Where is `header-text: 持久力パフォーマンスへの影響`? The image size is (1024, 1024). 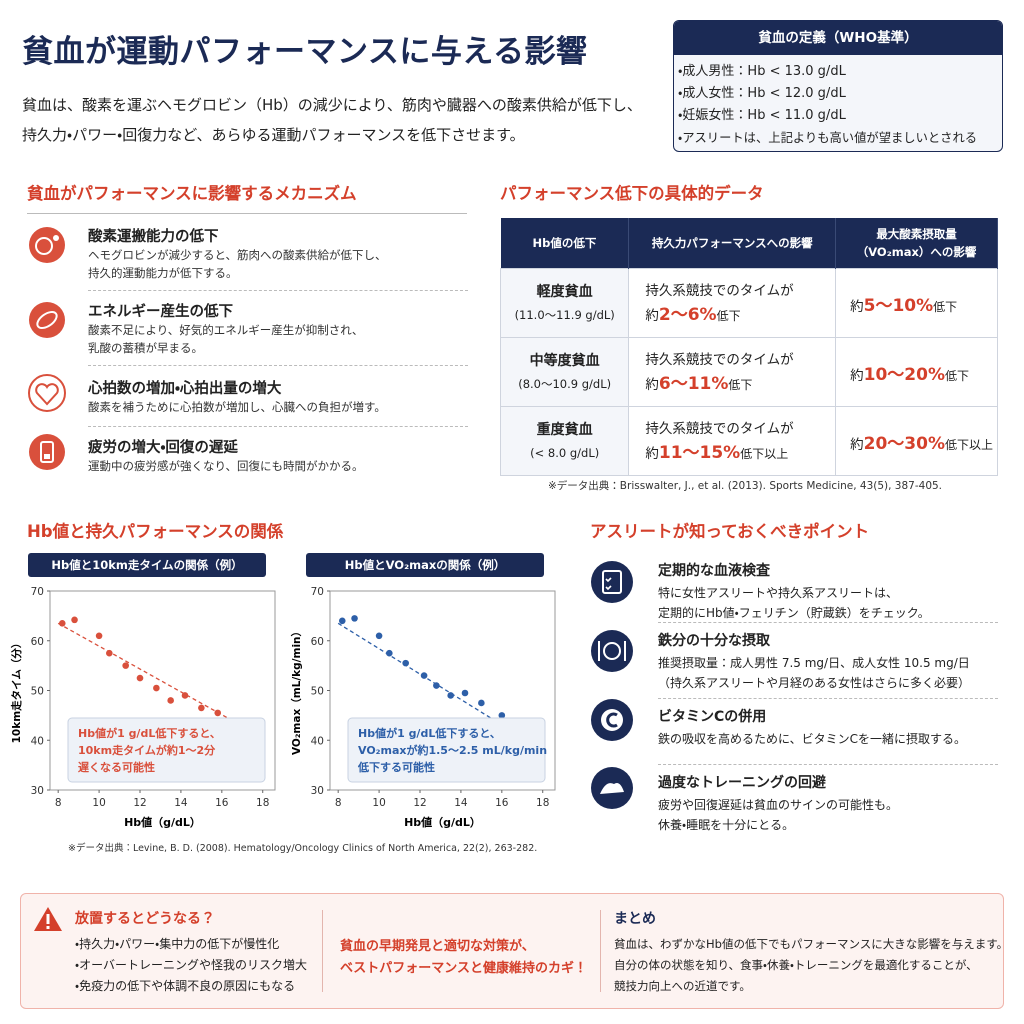
header-text: 持久力パフォーマンスへの影響 is located at coordinates (732, 243).